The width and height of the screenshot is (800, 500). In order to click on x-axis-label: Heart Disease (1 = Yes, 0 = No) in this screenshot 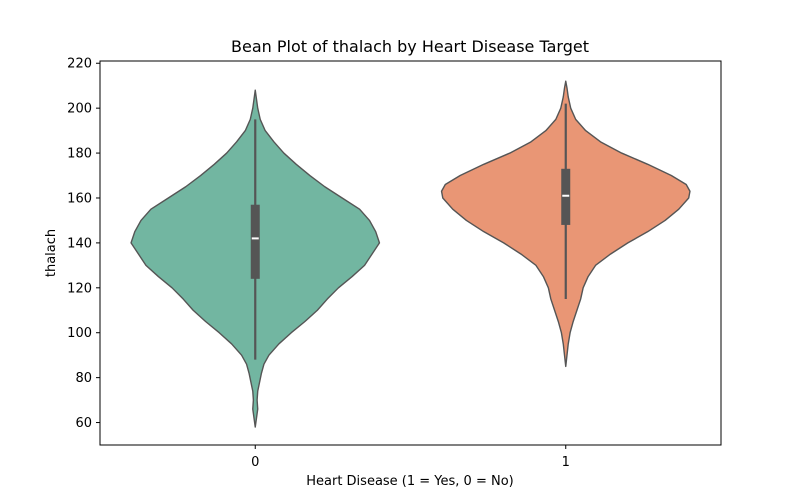, I will do `click(410, 481)`.